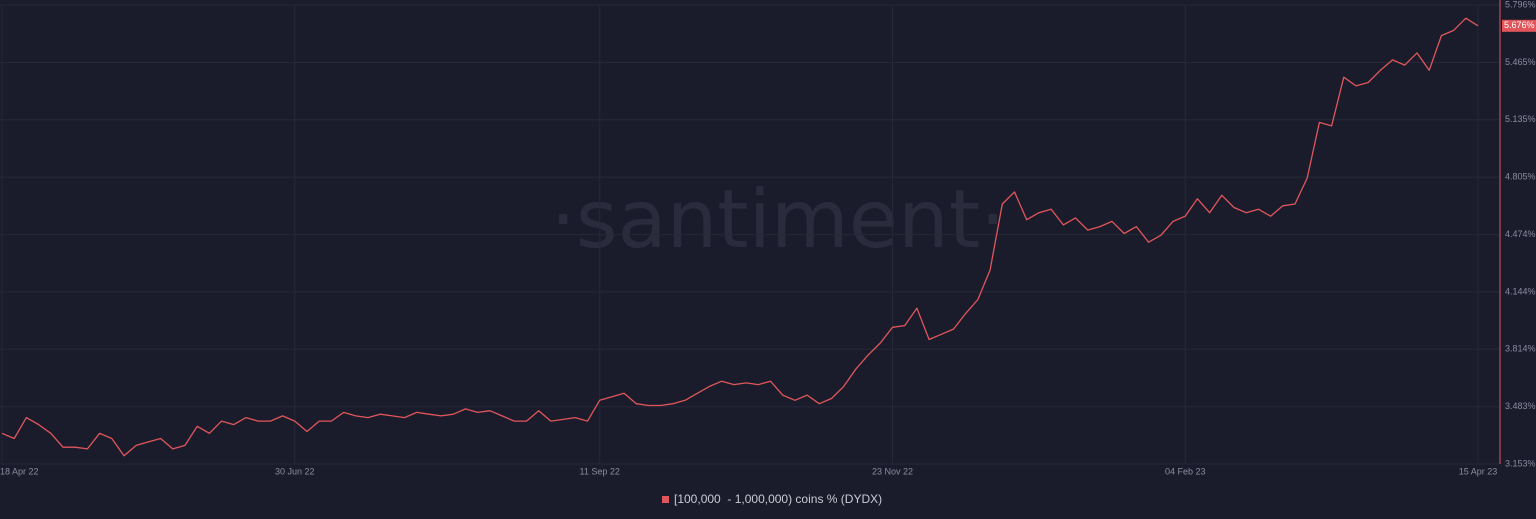 This screenshot has height=519, width=1536. I want to click on legend-swatch, so click(665, 499).